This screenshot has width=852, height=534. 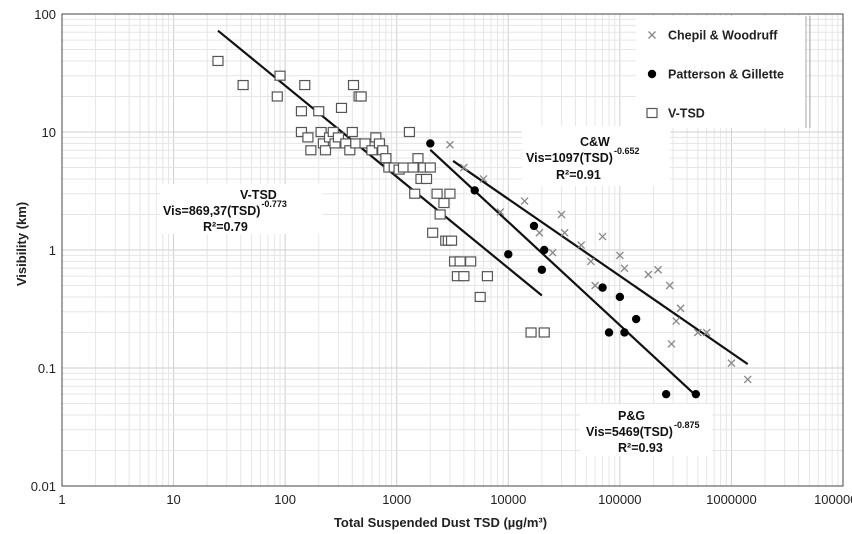 What do you see at coordinates (21, 244) in the screenshot?
I see `y-axis-title: Visibility (km)` at bounding box center [21, 244].